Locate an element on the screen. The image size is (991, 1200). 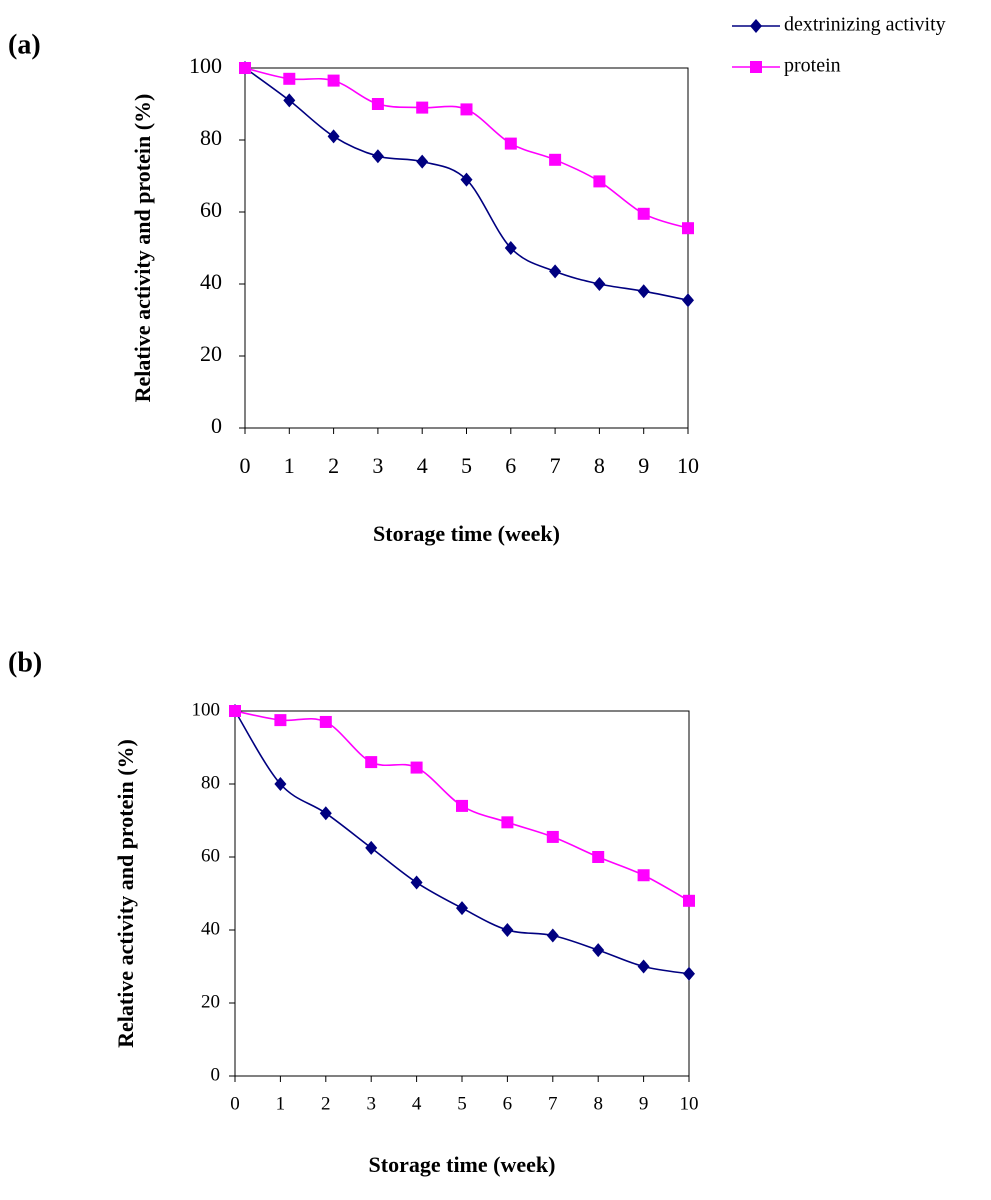
legend-label: dextrinizing activity is located at coordinates (865, 25).